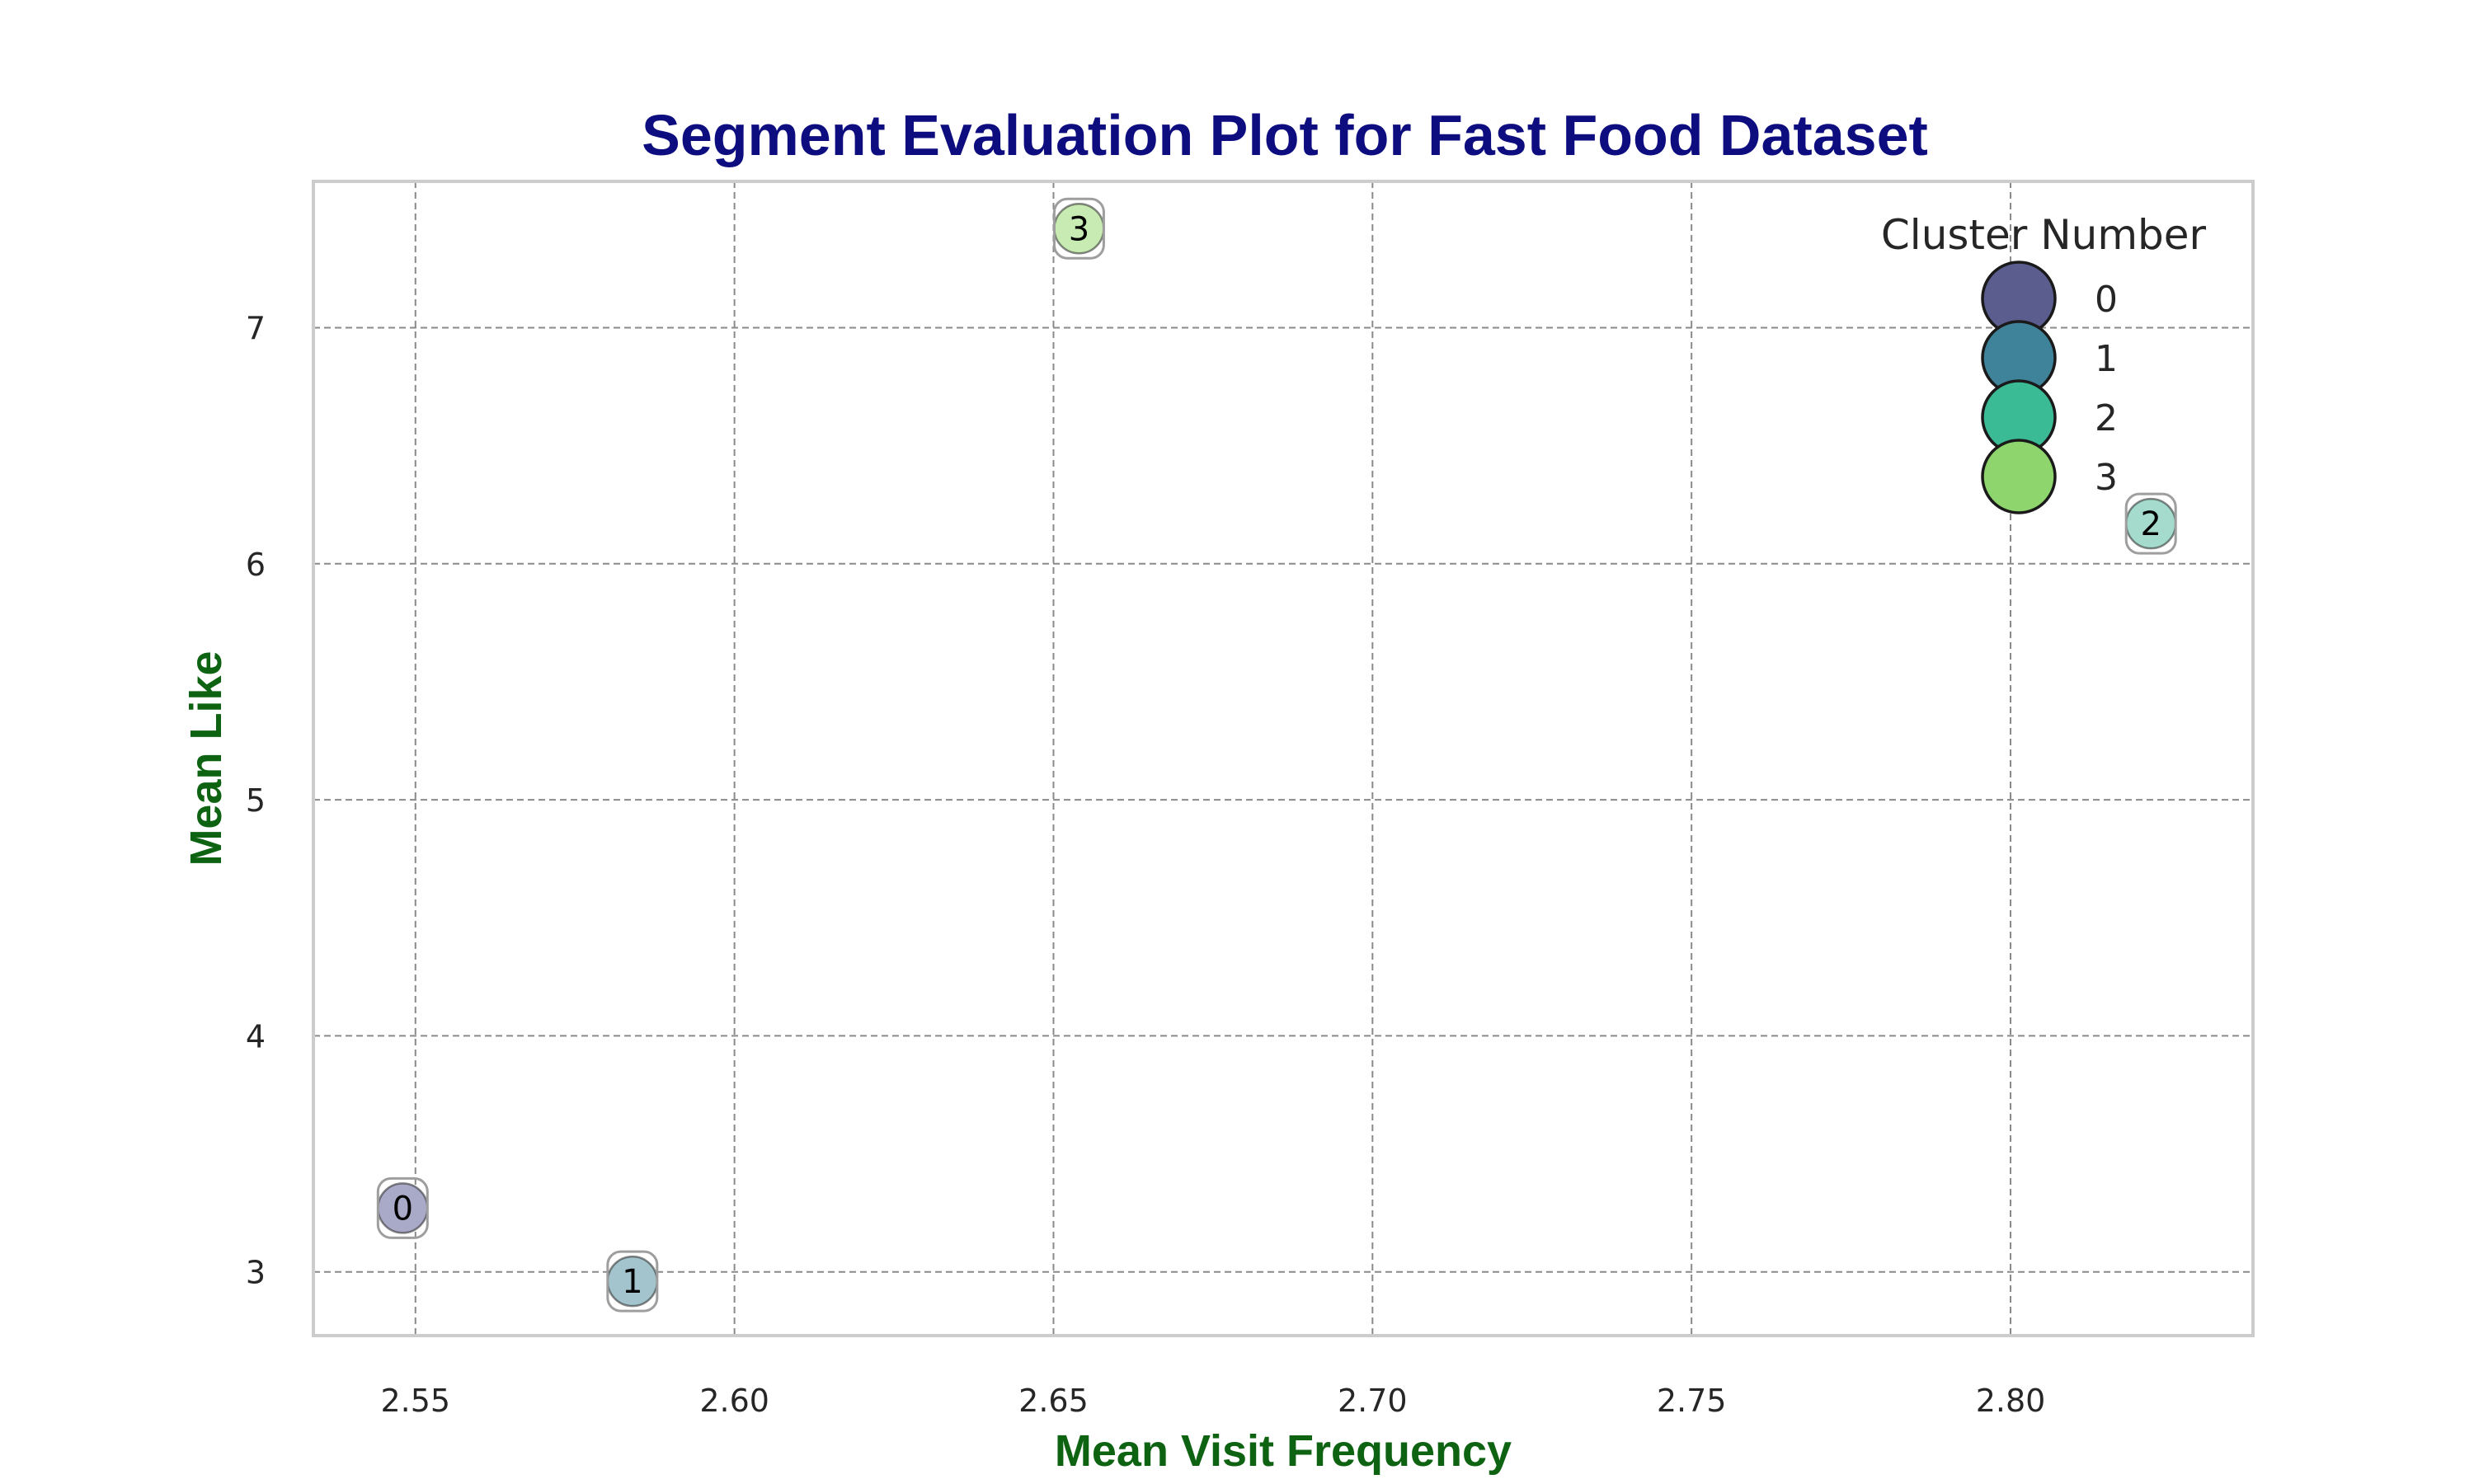 The image size is (2474, 1484). What do you see at coordinates (2106, 418) in the screenshot?
I see `legend-label: 2` at bounding box center [2106, 418].